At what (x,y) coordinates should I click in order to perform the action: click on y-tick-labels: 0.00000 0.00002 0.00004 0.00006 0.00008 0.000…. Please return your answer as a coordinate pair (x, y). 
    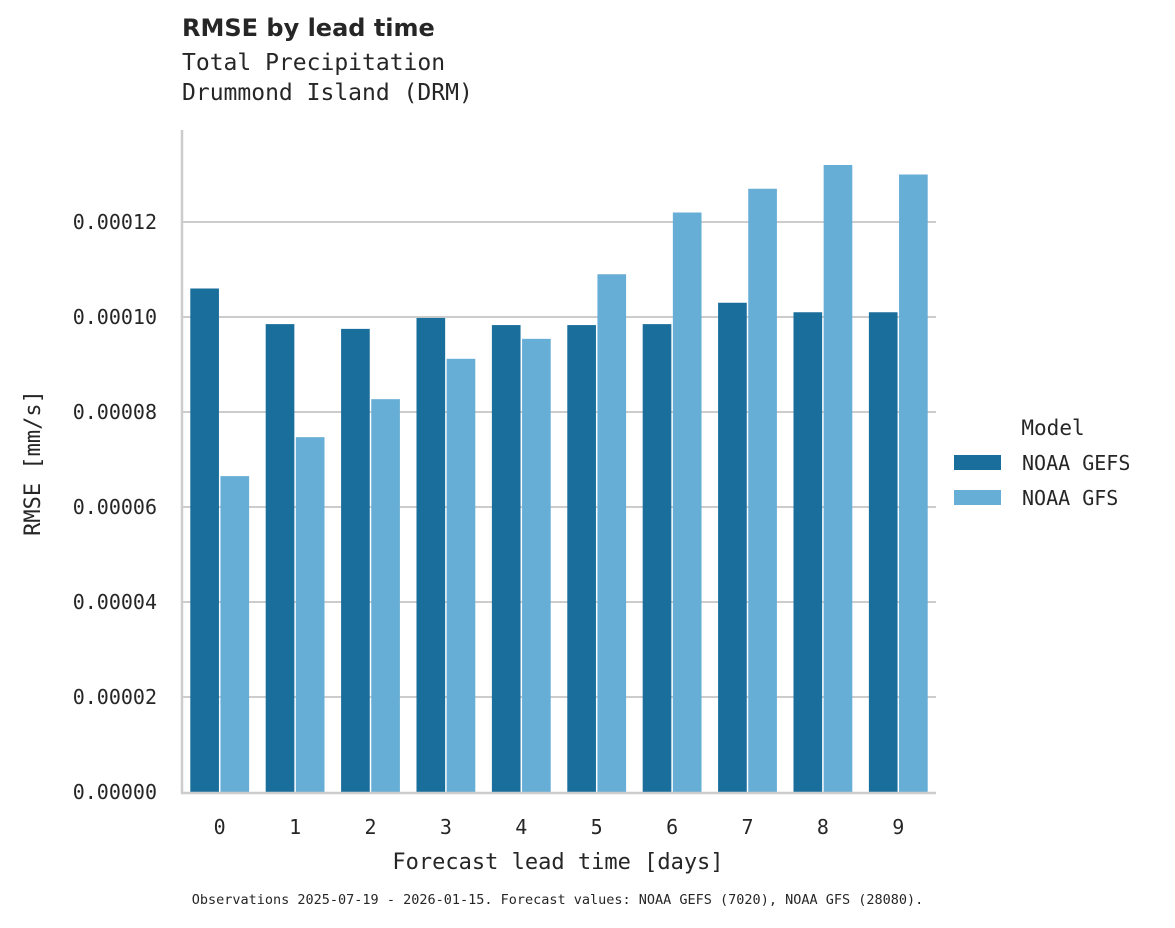
    Looking at the image, I should click on (115, 507).